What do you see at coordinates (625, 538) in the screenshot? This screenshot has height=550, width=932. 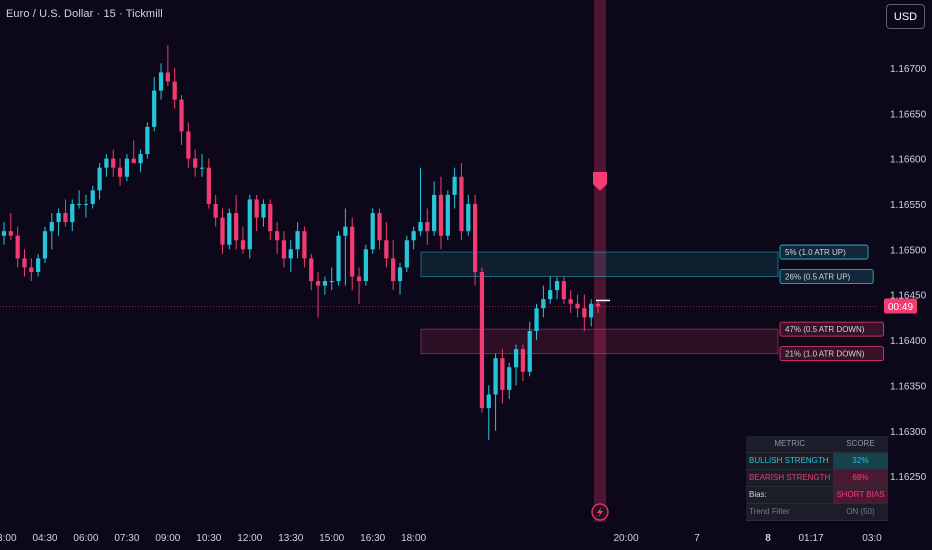 I see `x-tick-label: 20:00` at bounding box center [625, 538].